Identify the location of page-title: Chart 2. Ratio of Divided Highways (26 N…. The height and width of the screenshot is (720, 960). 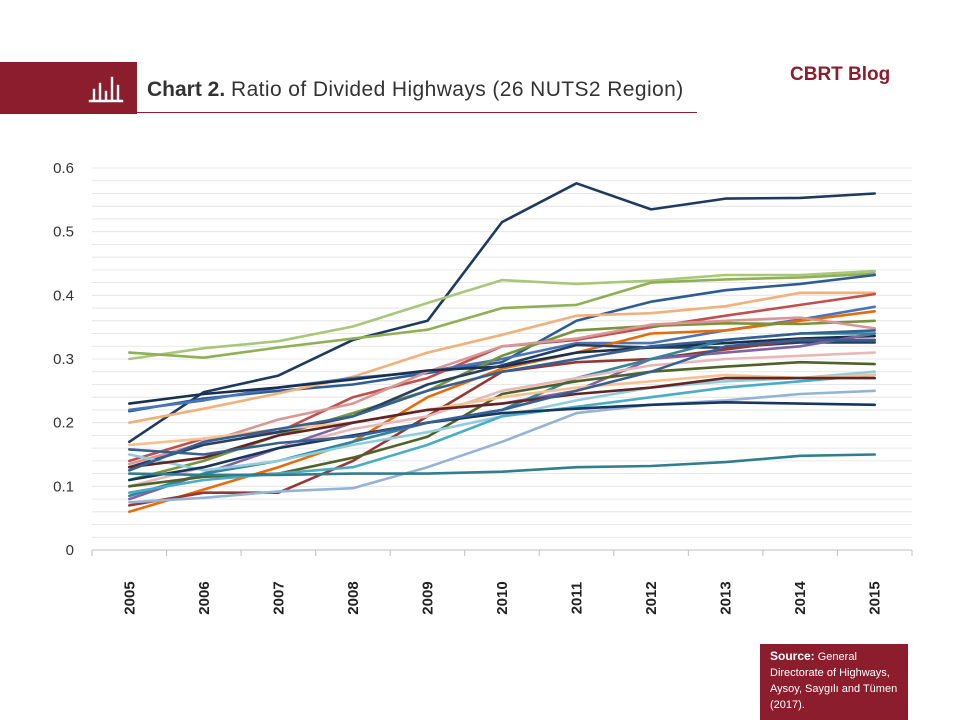
(415, 90).